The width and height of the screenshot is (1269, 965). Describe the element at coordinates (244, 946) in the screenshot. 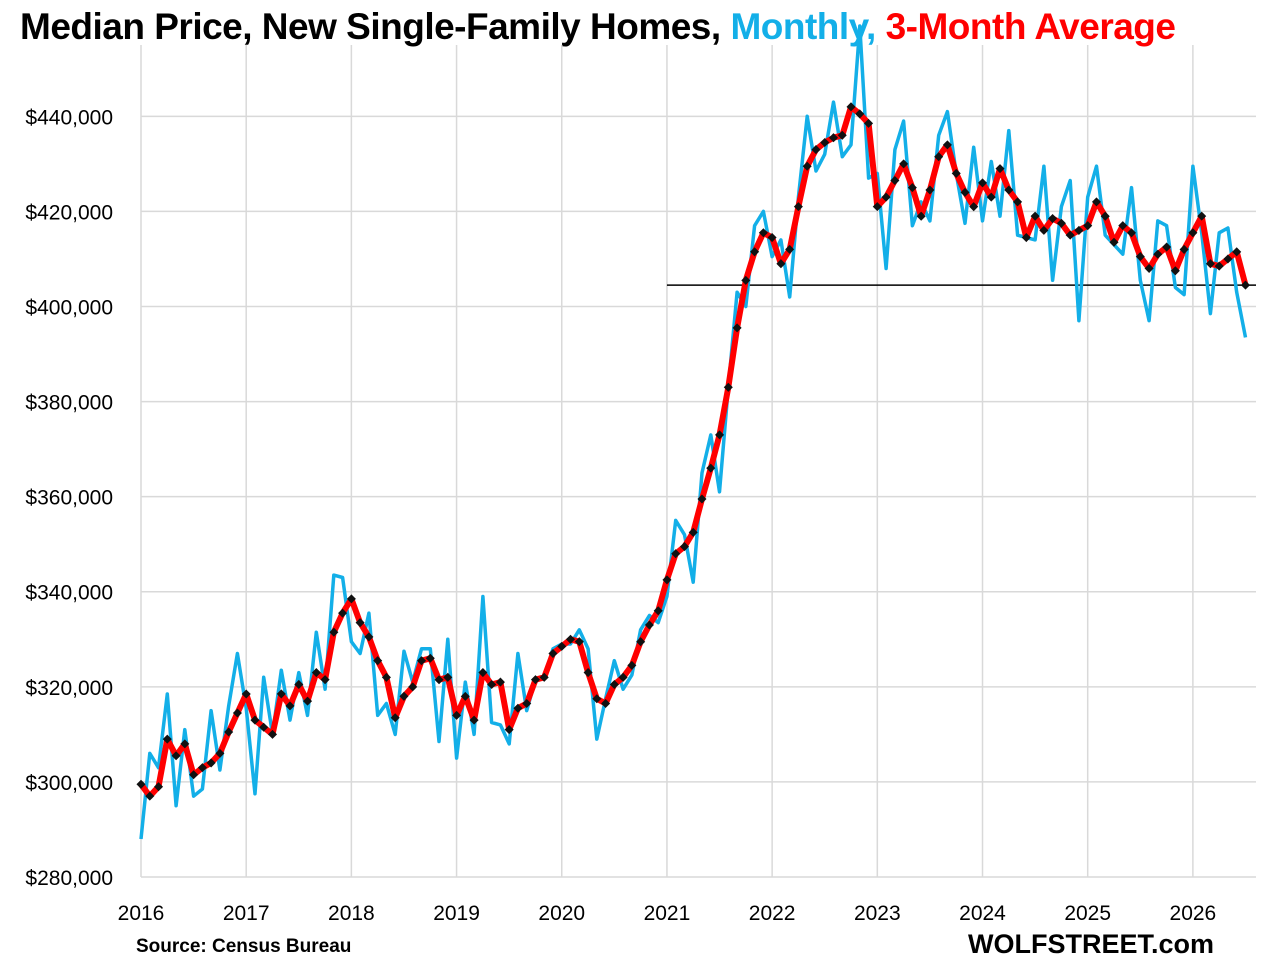

I see `source-note: Source: Census Bureau` at that location.